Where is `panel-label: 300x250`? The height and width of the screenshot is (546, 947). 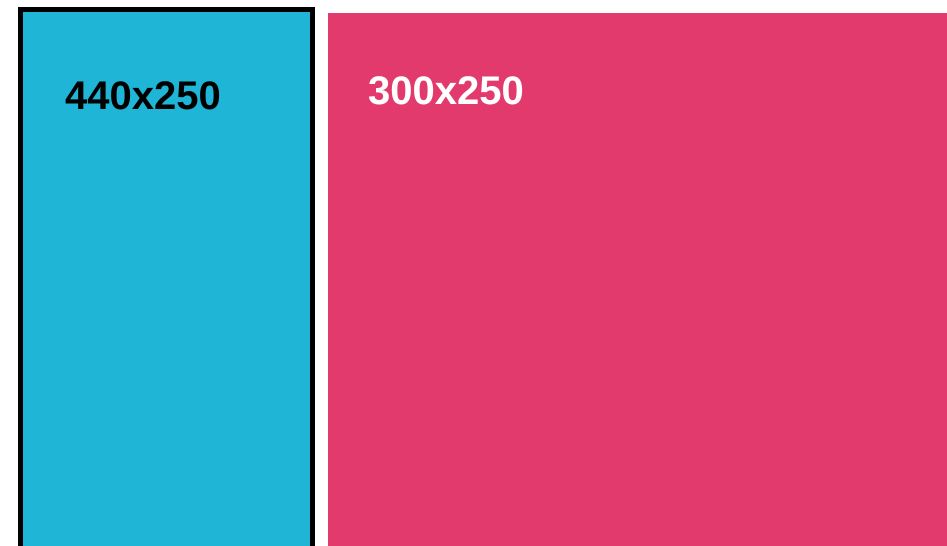
panel-label: 300x250 is located at coordinates (446, 91).